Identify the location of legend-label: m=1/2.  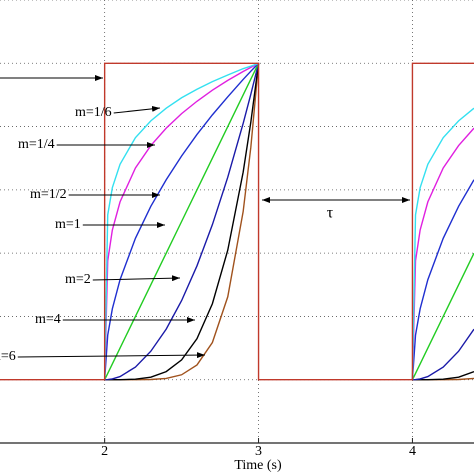
(48, 194).